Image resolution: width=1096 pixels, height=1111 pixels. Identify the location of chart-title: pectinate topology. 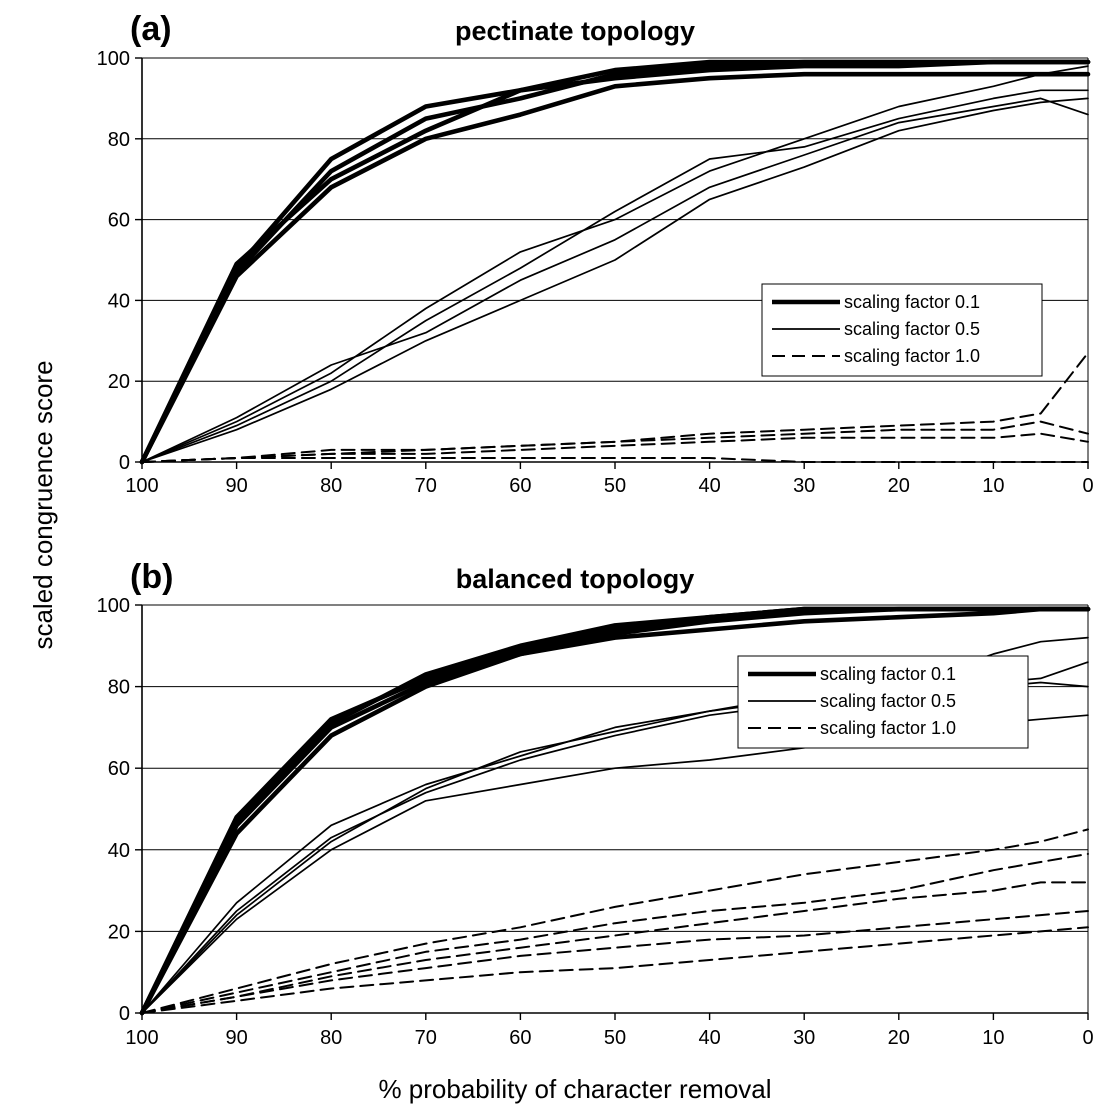
(575, 31).